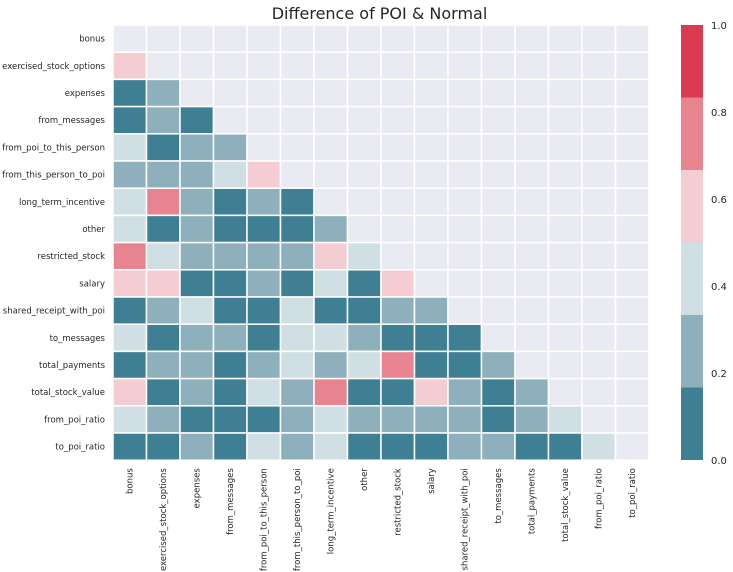  What do you see at coordinates (71, 121) in the screenshot?
I see `y-tick-label: from_messages` at bounding box center [71, 121].